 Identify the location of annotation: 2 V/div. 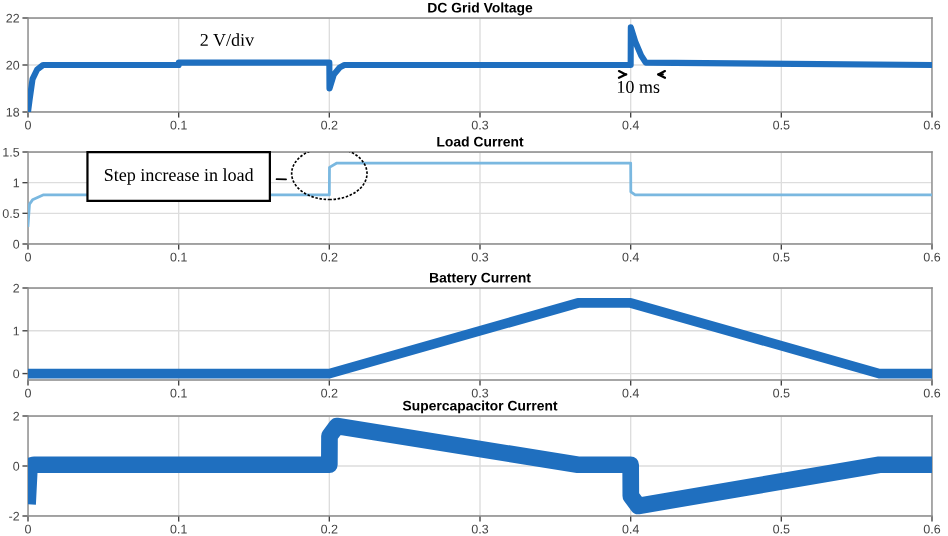
(227, 40).